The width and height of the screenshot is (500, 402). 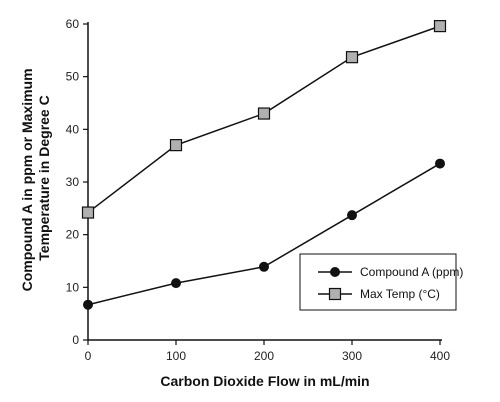 What do you see at coordinates (44, 177) in the screenshot?
I see `y-axis-title-line-2: Temperature in Degree C` at bounding box center [44, 177].